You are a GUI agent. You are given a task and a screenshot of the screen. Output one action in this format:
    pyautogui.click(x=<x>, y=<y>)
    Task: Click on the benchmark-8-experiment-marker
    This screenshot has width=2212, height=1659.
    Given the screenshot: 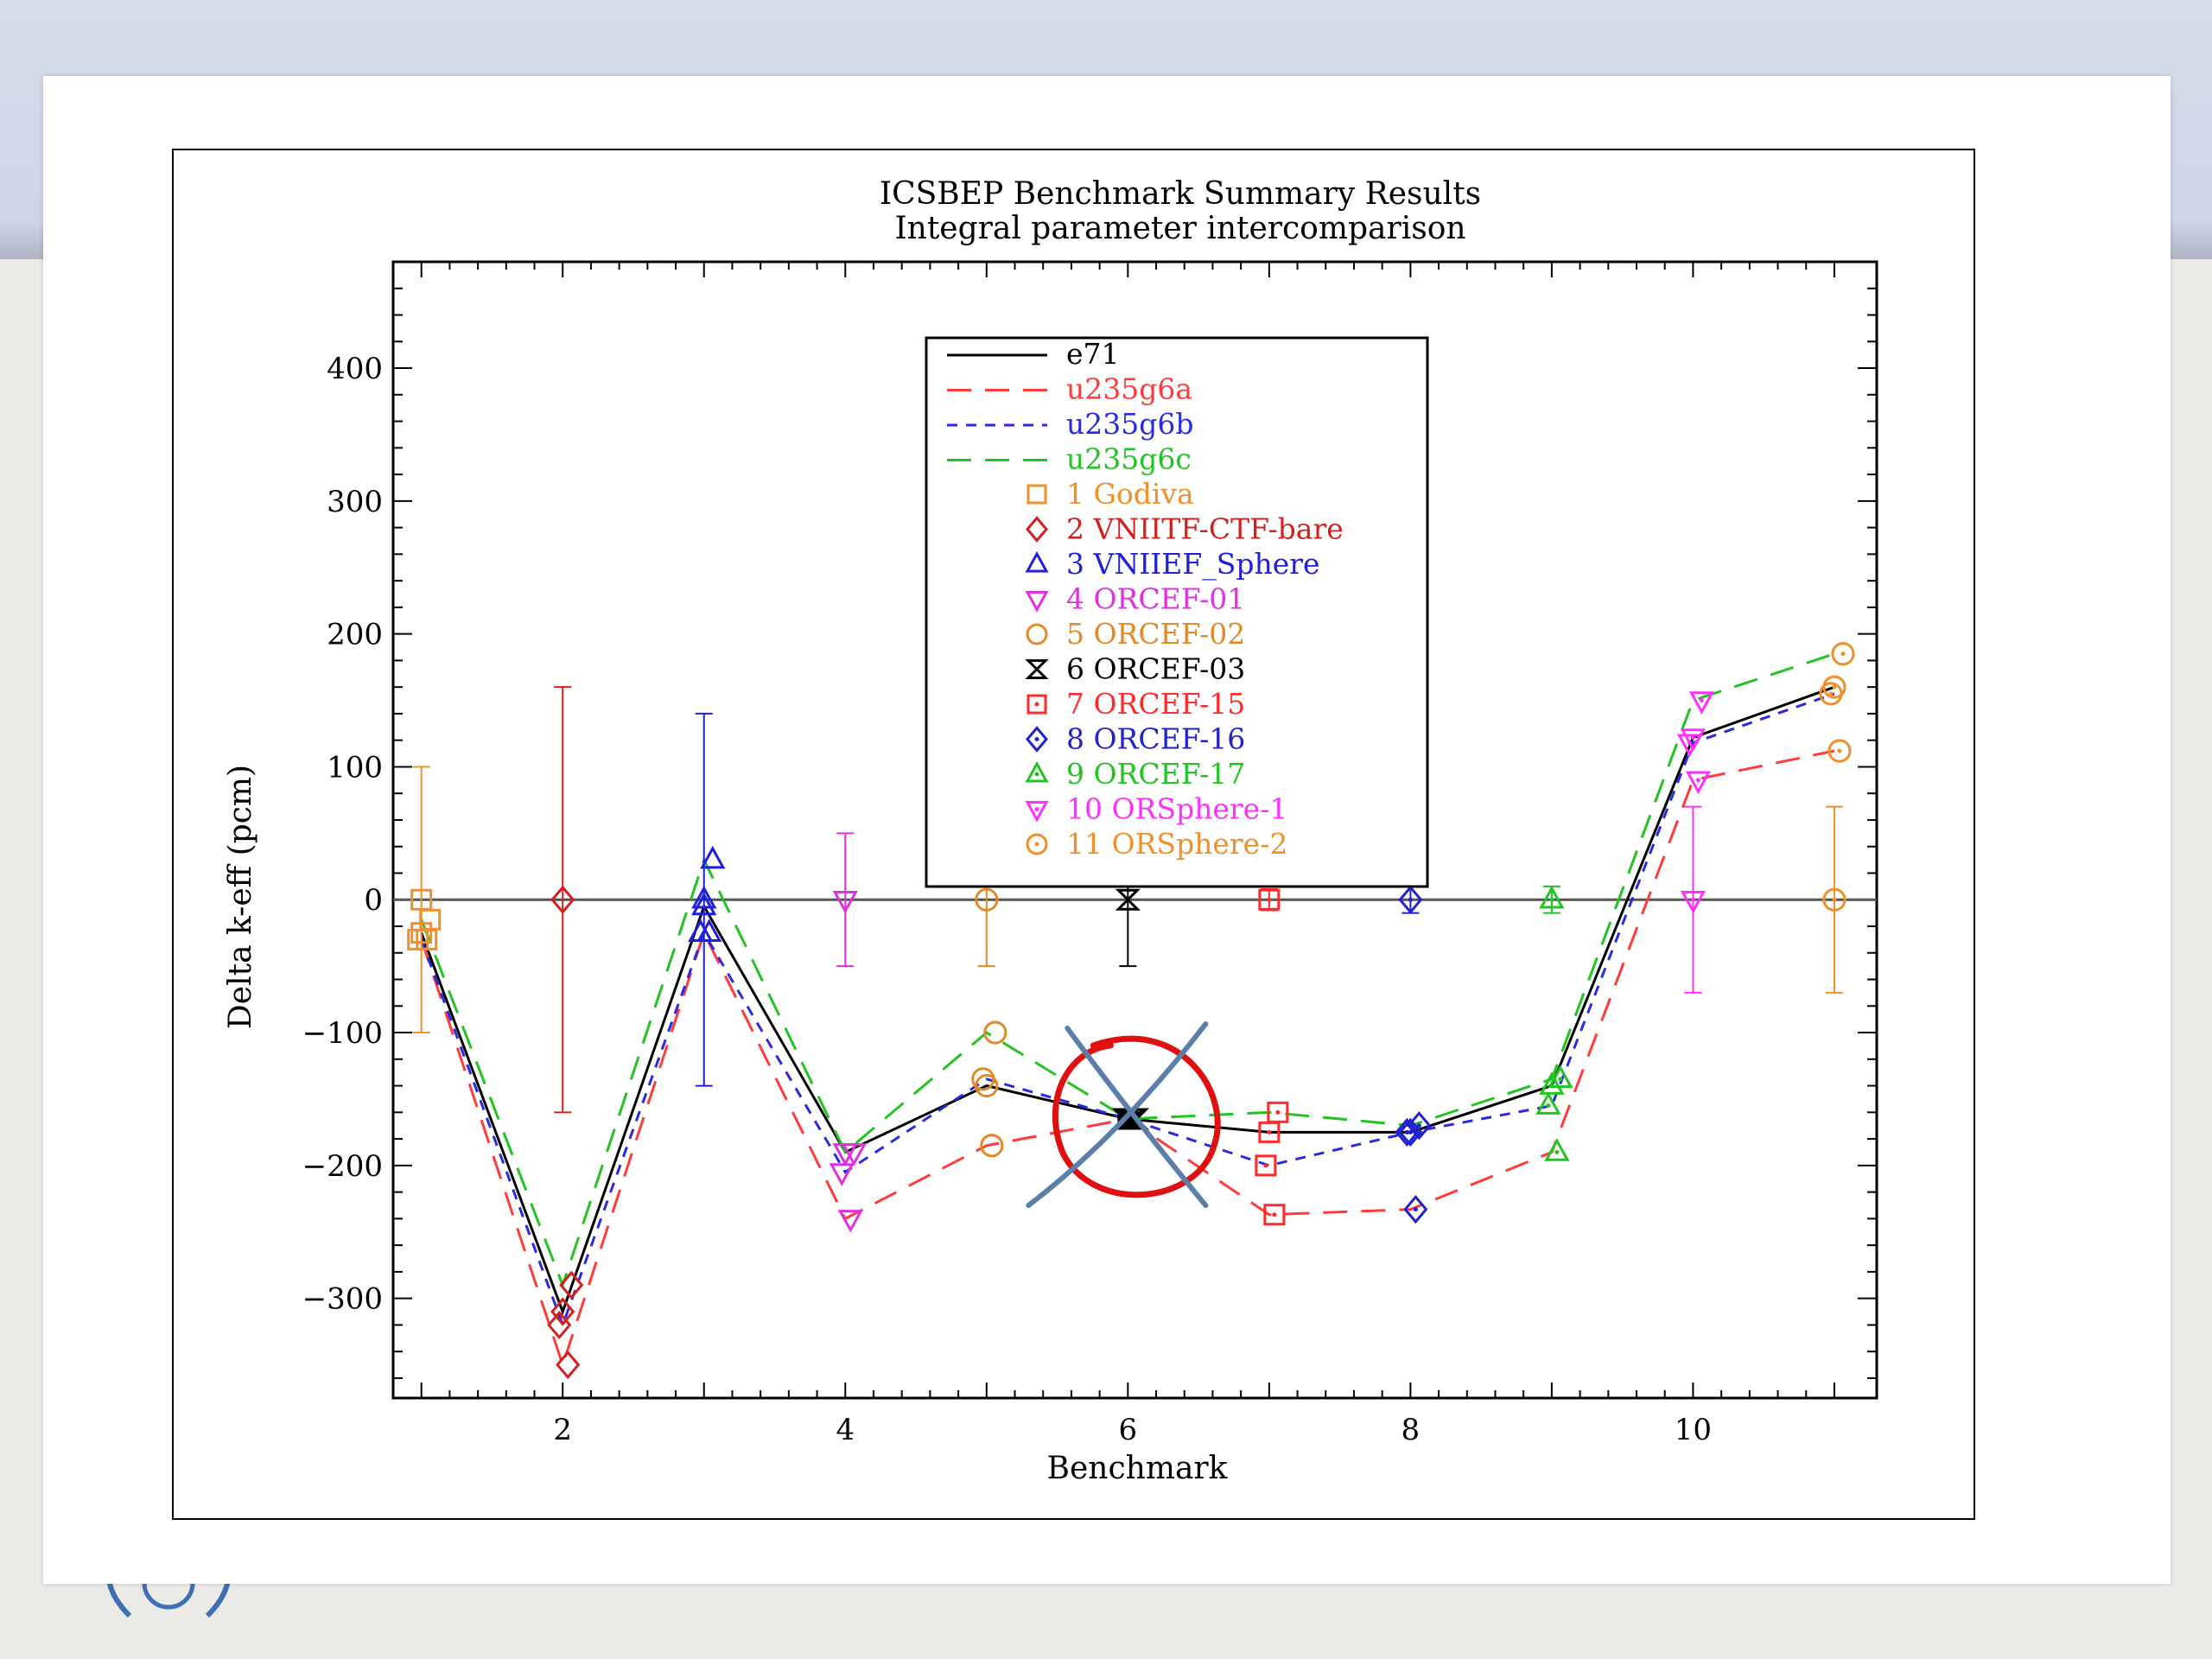 What is the action you would take?
    pyautogui.click(x=1410, y=899)
    